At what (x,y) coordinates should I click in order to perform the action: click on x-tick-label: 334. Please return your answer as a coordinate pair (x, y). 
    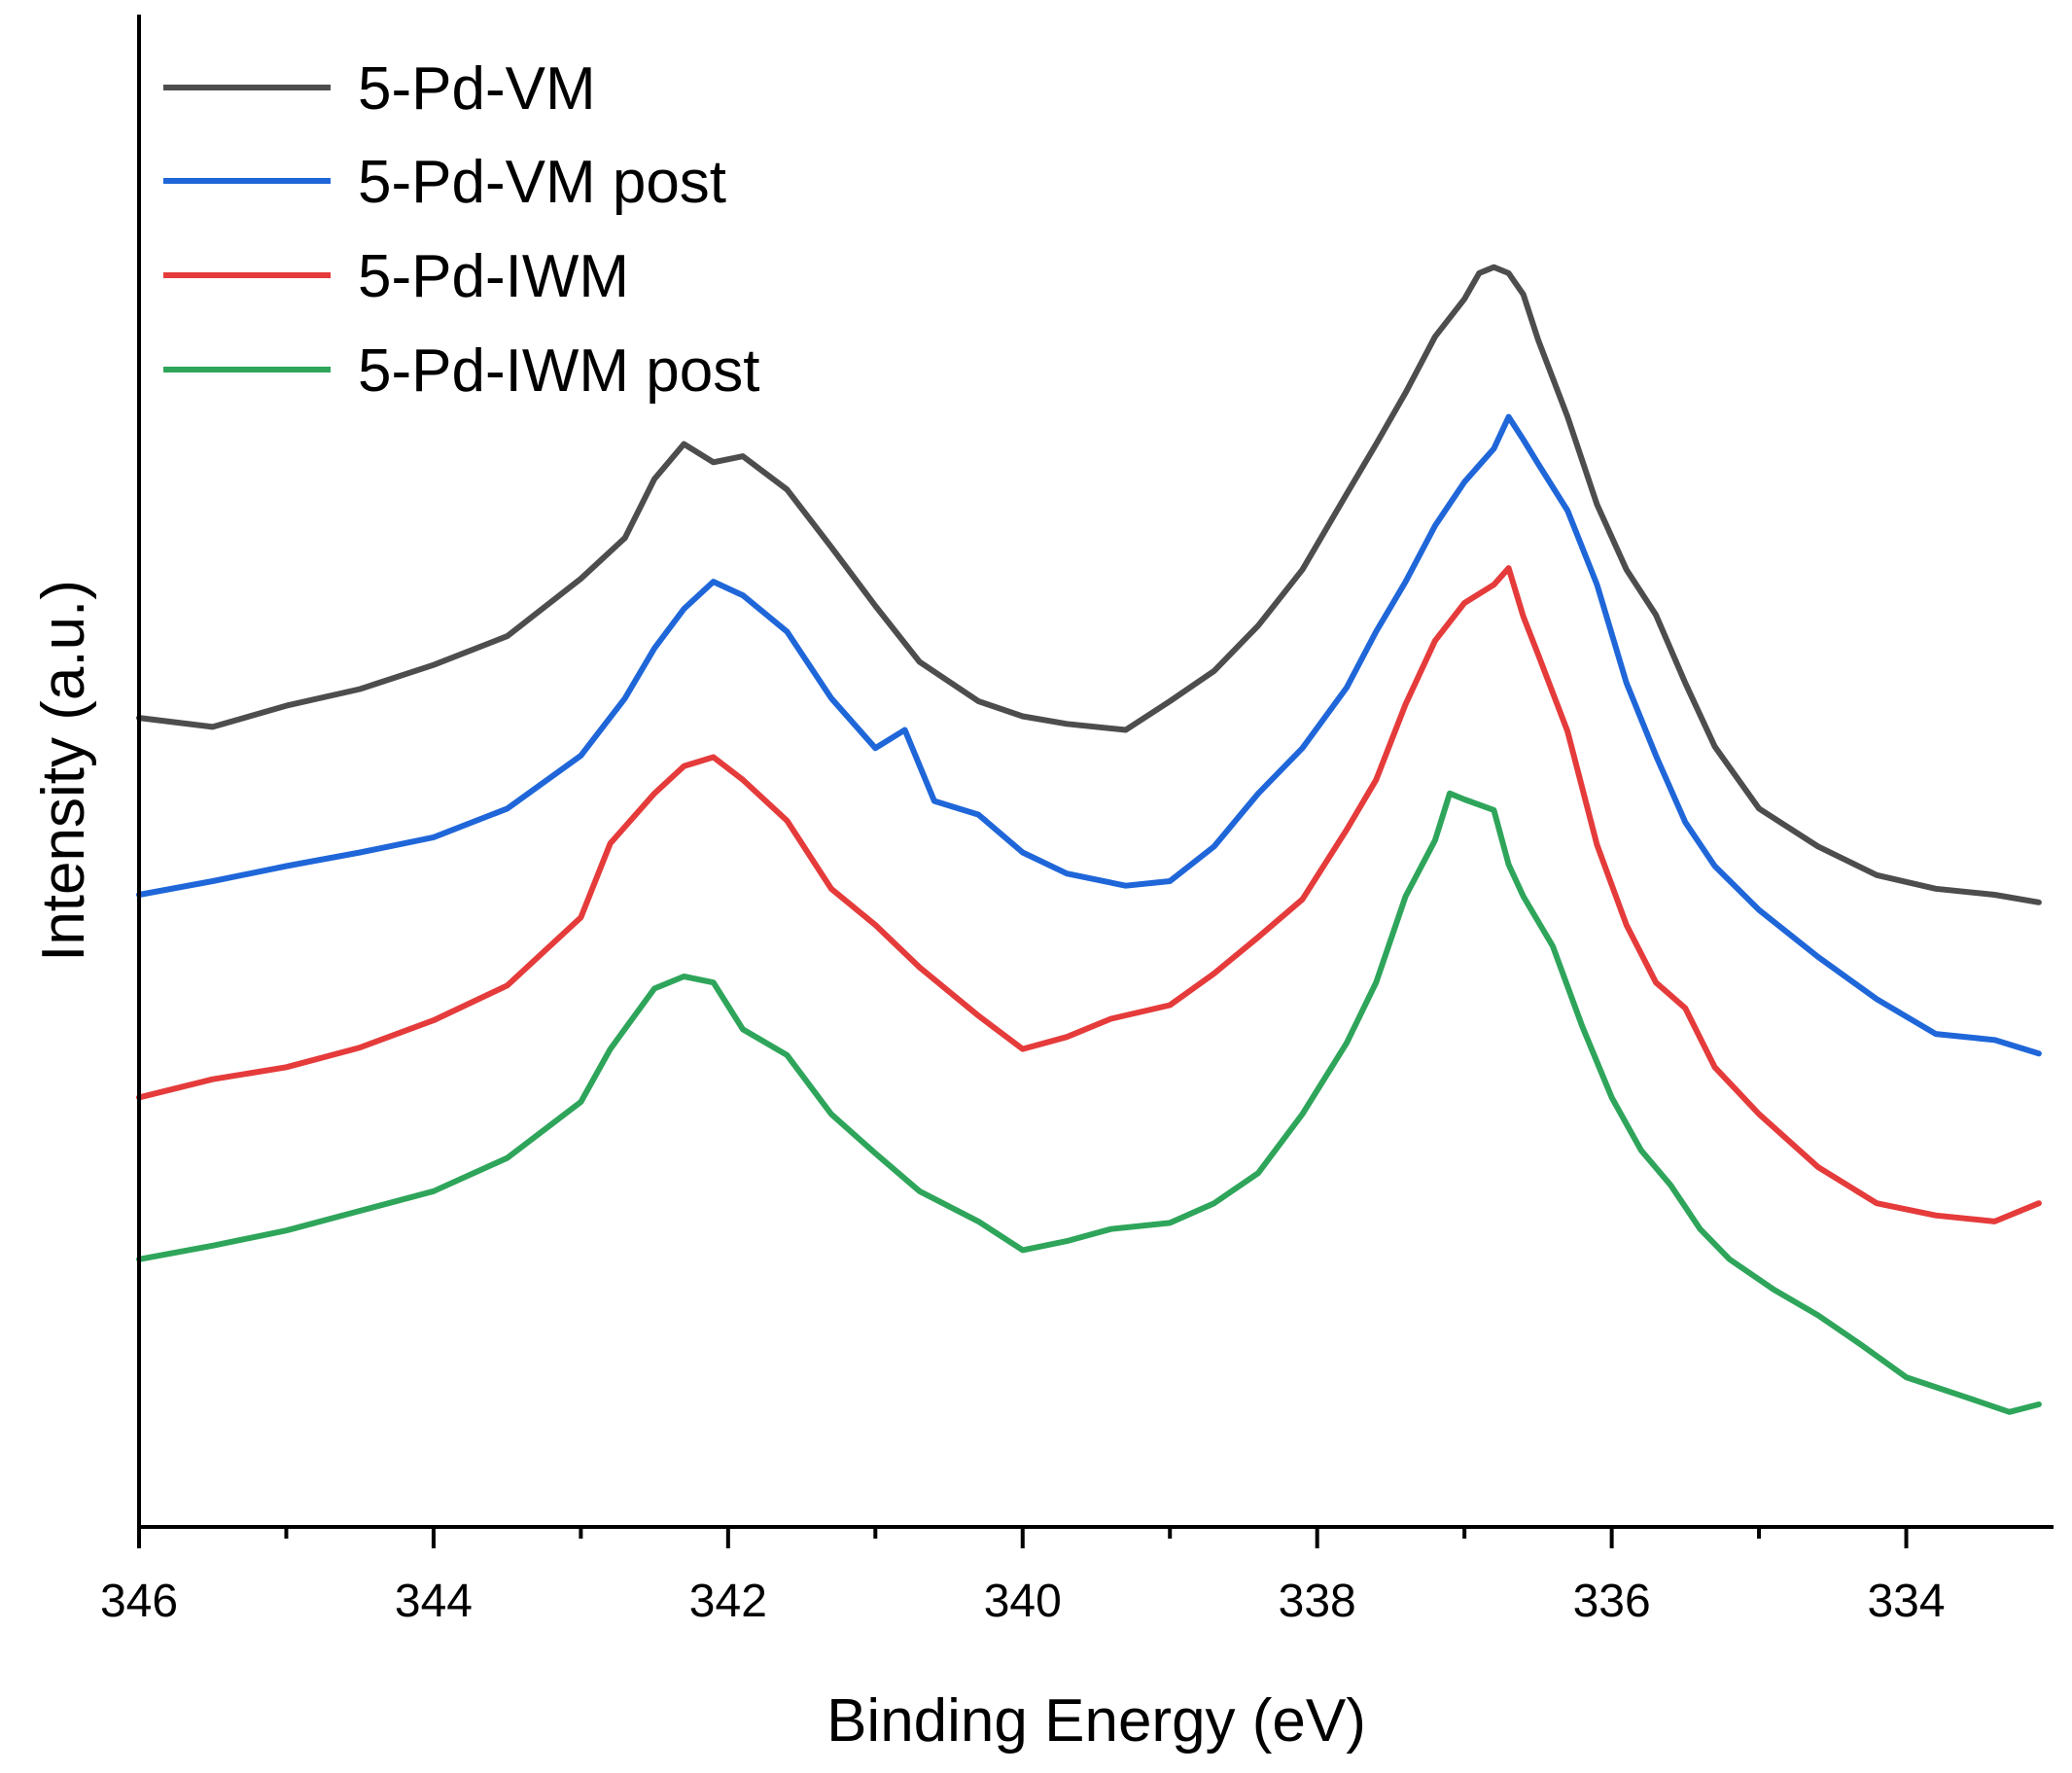
    Looking at the image, I should click on (1906, 1601).